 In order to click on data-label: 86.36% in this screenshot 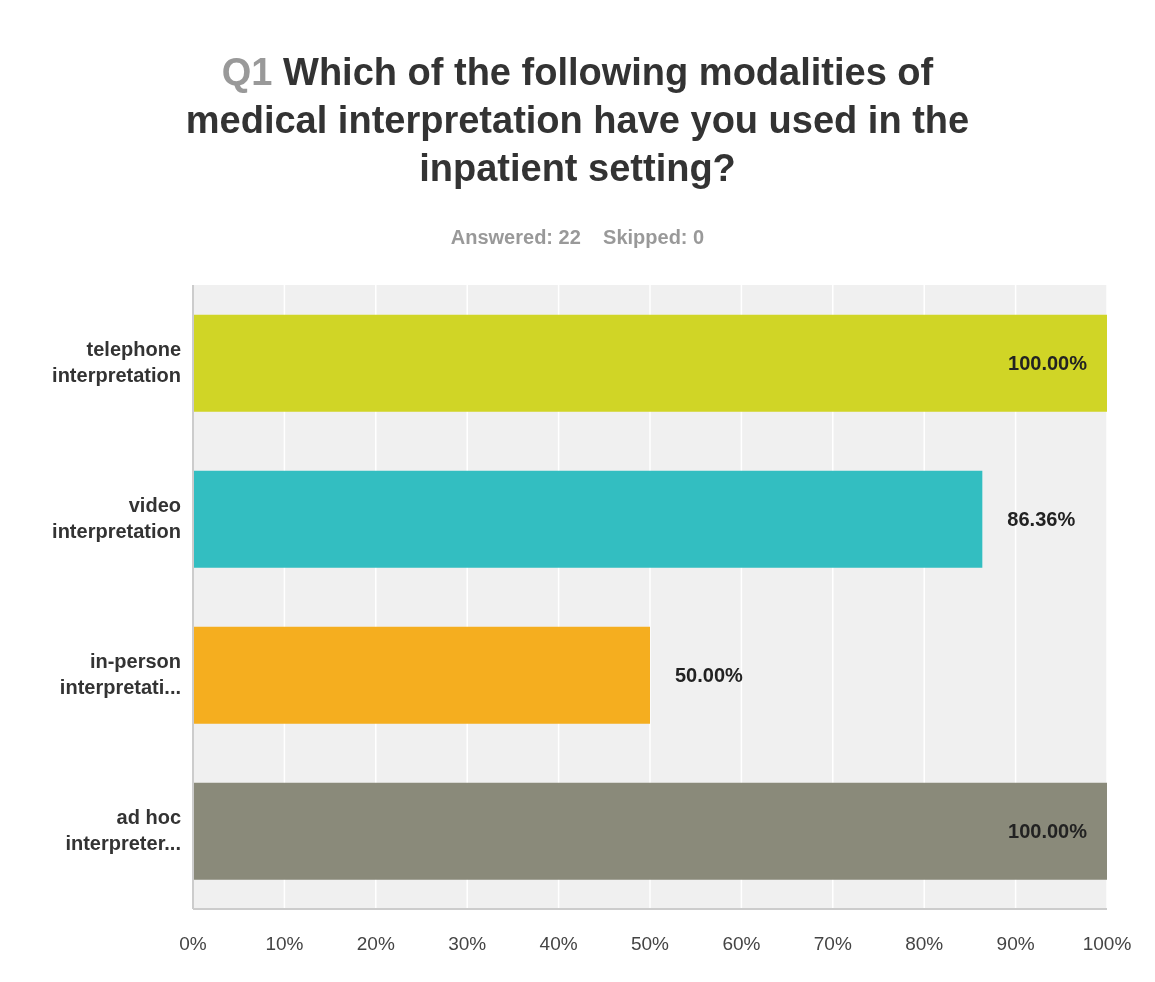, I will do `click(1041, 519)`.